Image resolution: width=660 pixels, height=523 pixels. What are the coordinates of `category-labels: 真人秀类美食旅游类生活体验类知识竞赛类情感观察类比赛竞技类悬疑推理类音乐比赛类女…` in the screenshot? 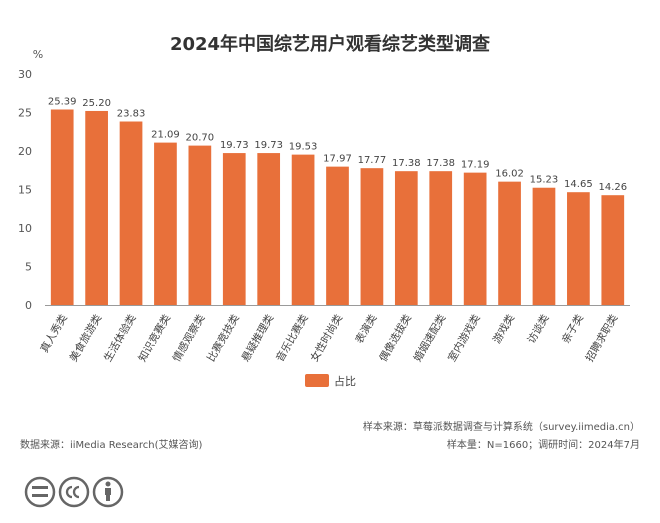 It's located at (329, 338).